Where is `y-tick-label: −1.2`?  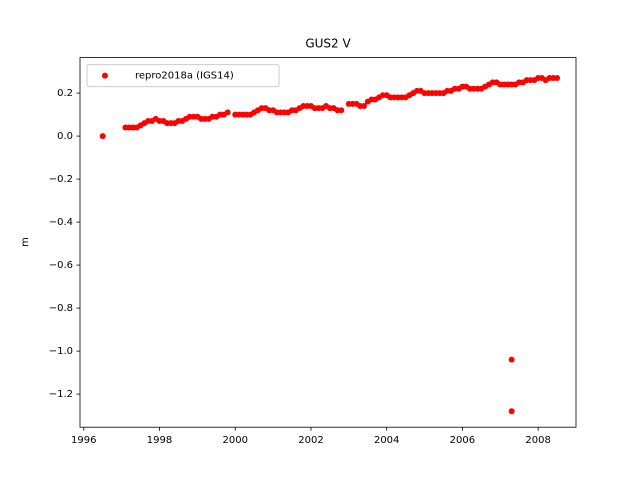
y-tick-label: −1.2 is located at coordinates (61, 394).